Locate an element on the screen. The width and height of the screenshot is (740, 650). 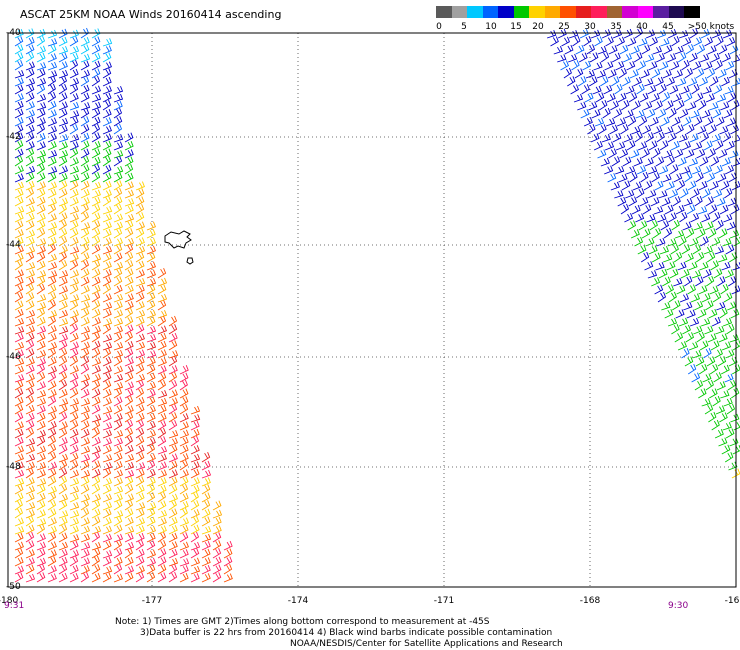
chatham-island-main is located at coordinates (178, 239).